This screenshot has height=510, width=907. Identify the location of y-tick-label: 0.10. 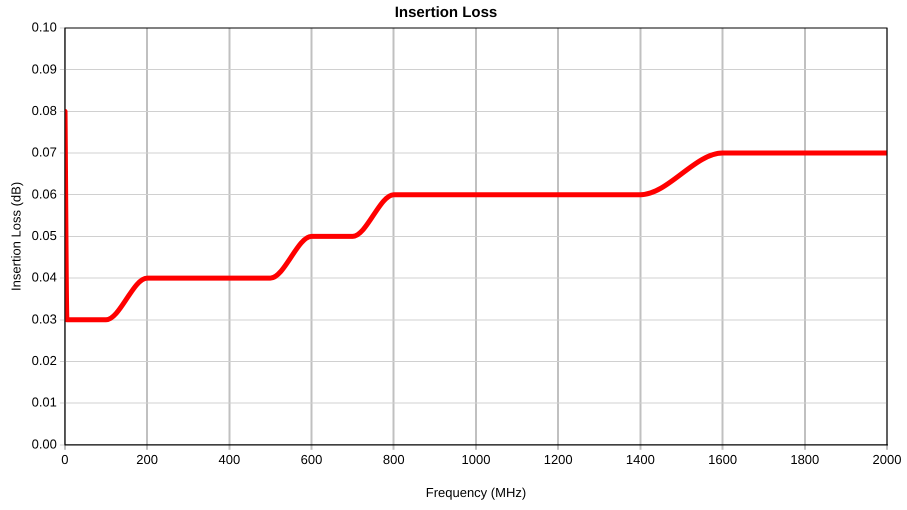
(44, 27).